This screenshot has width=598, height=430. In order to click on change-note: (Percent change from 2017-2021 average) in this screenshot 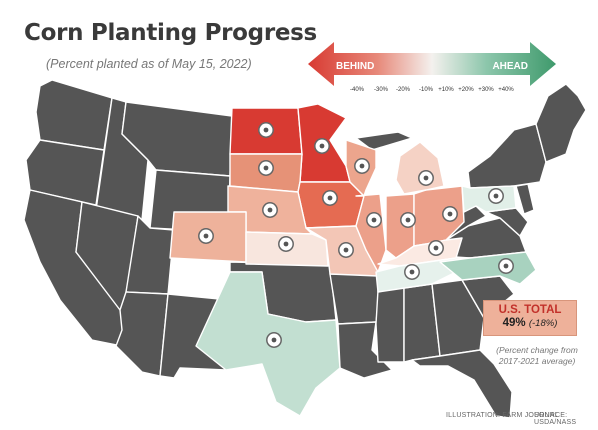, I will do `click(537, 356)`.